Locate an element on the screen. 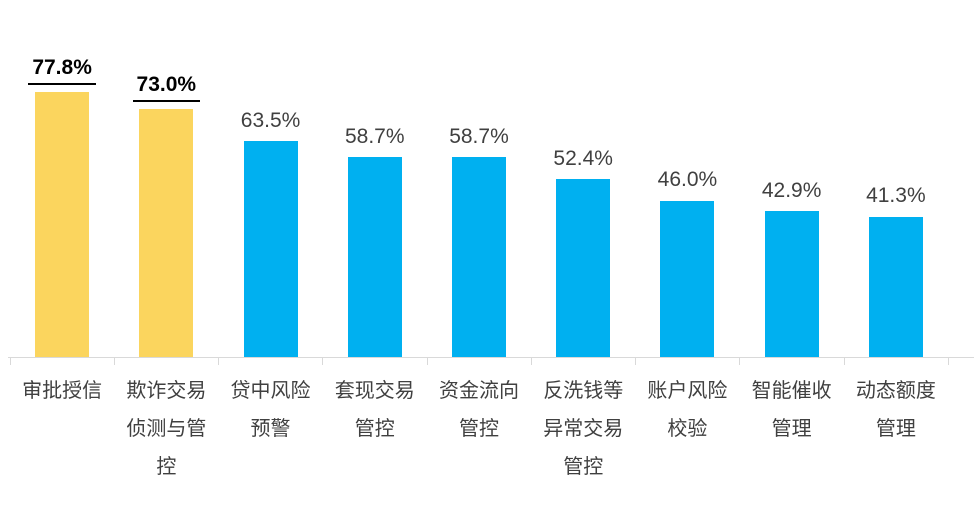 Image resolution: width=978 pixels, height=532 pixels. bar-column: 42.9% is located at coordinates (792, 178).